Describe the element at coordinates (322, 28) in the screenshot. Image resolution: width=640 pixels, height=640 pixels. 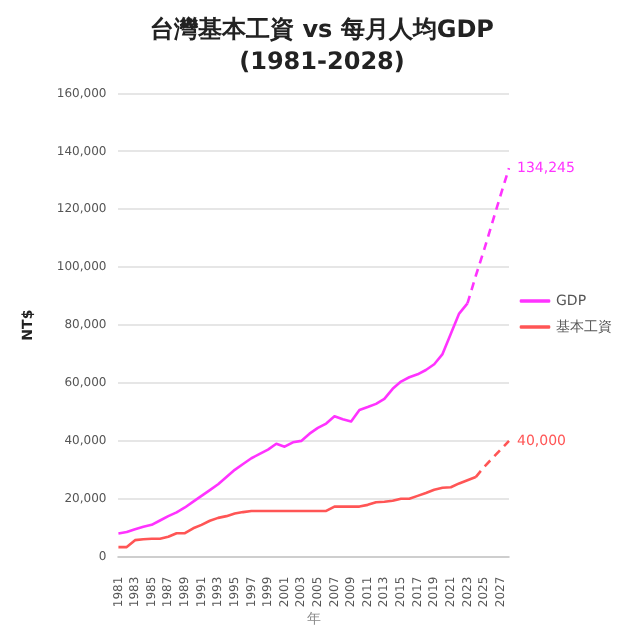
I see `chart-title: 台灣基本工資 vs 每月人均GDP` at that location.